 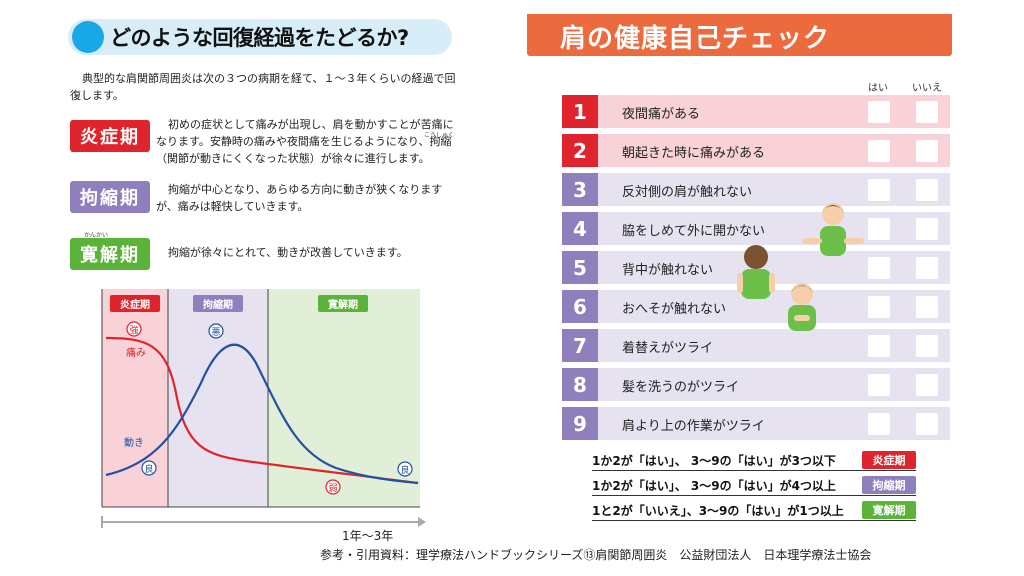 I want to click on legend-row-3: 1と2が「いいえ」、3〜9の「はい」が1つ以上 寛解期, so click(x=754, y=510).